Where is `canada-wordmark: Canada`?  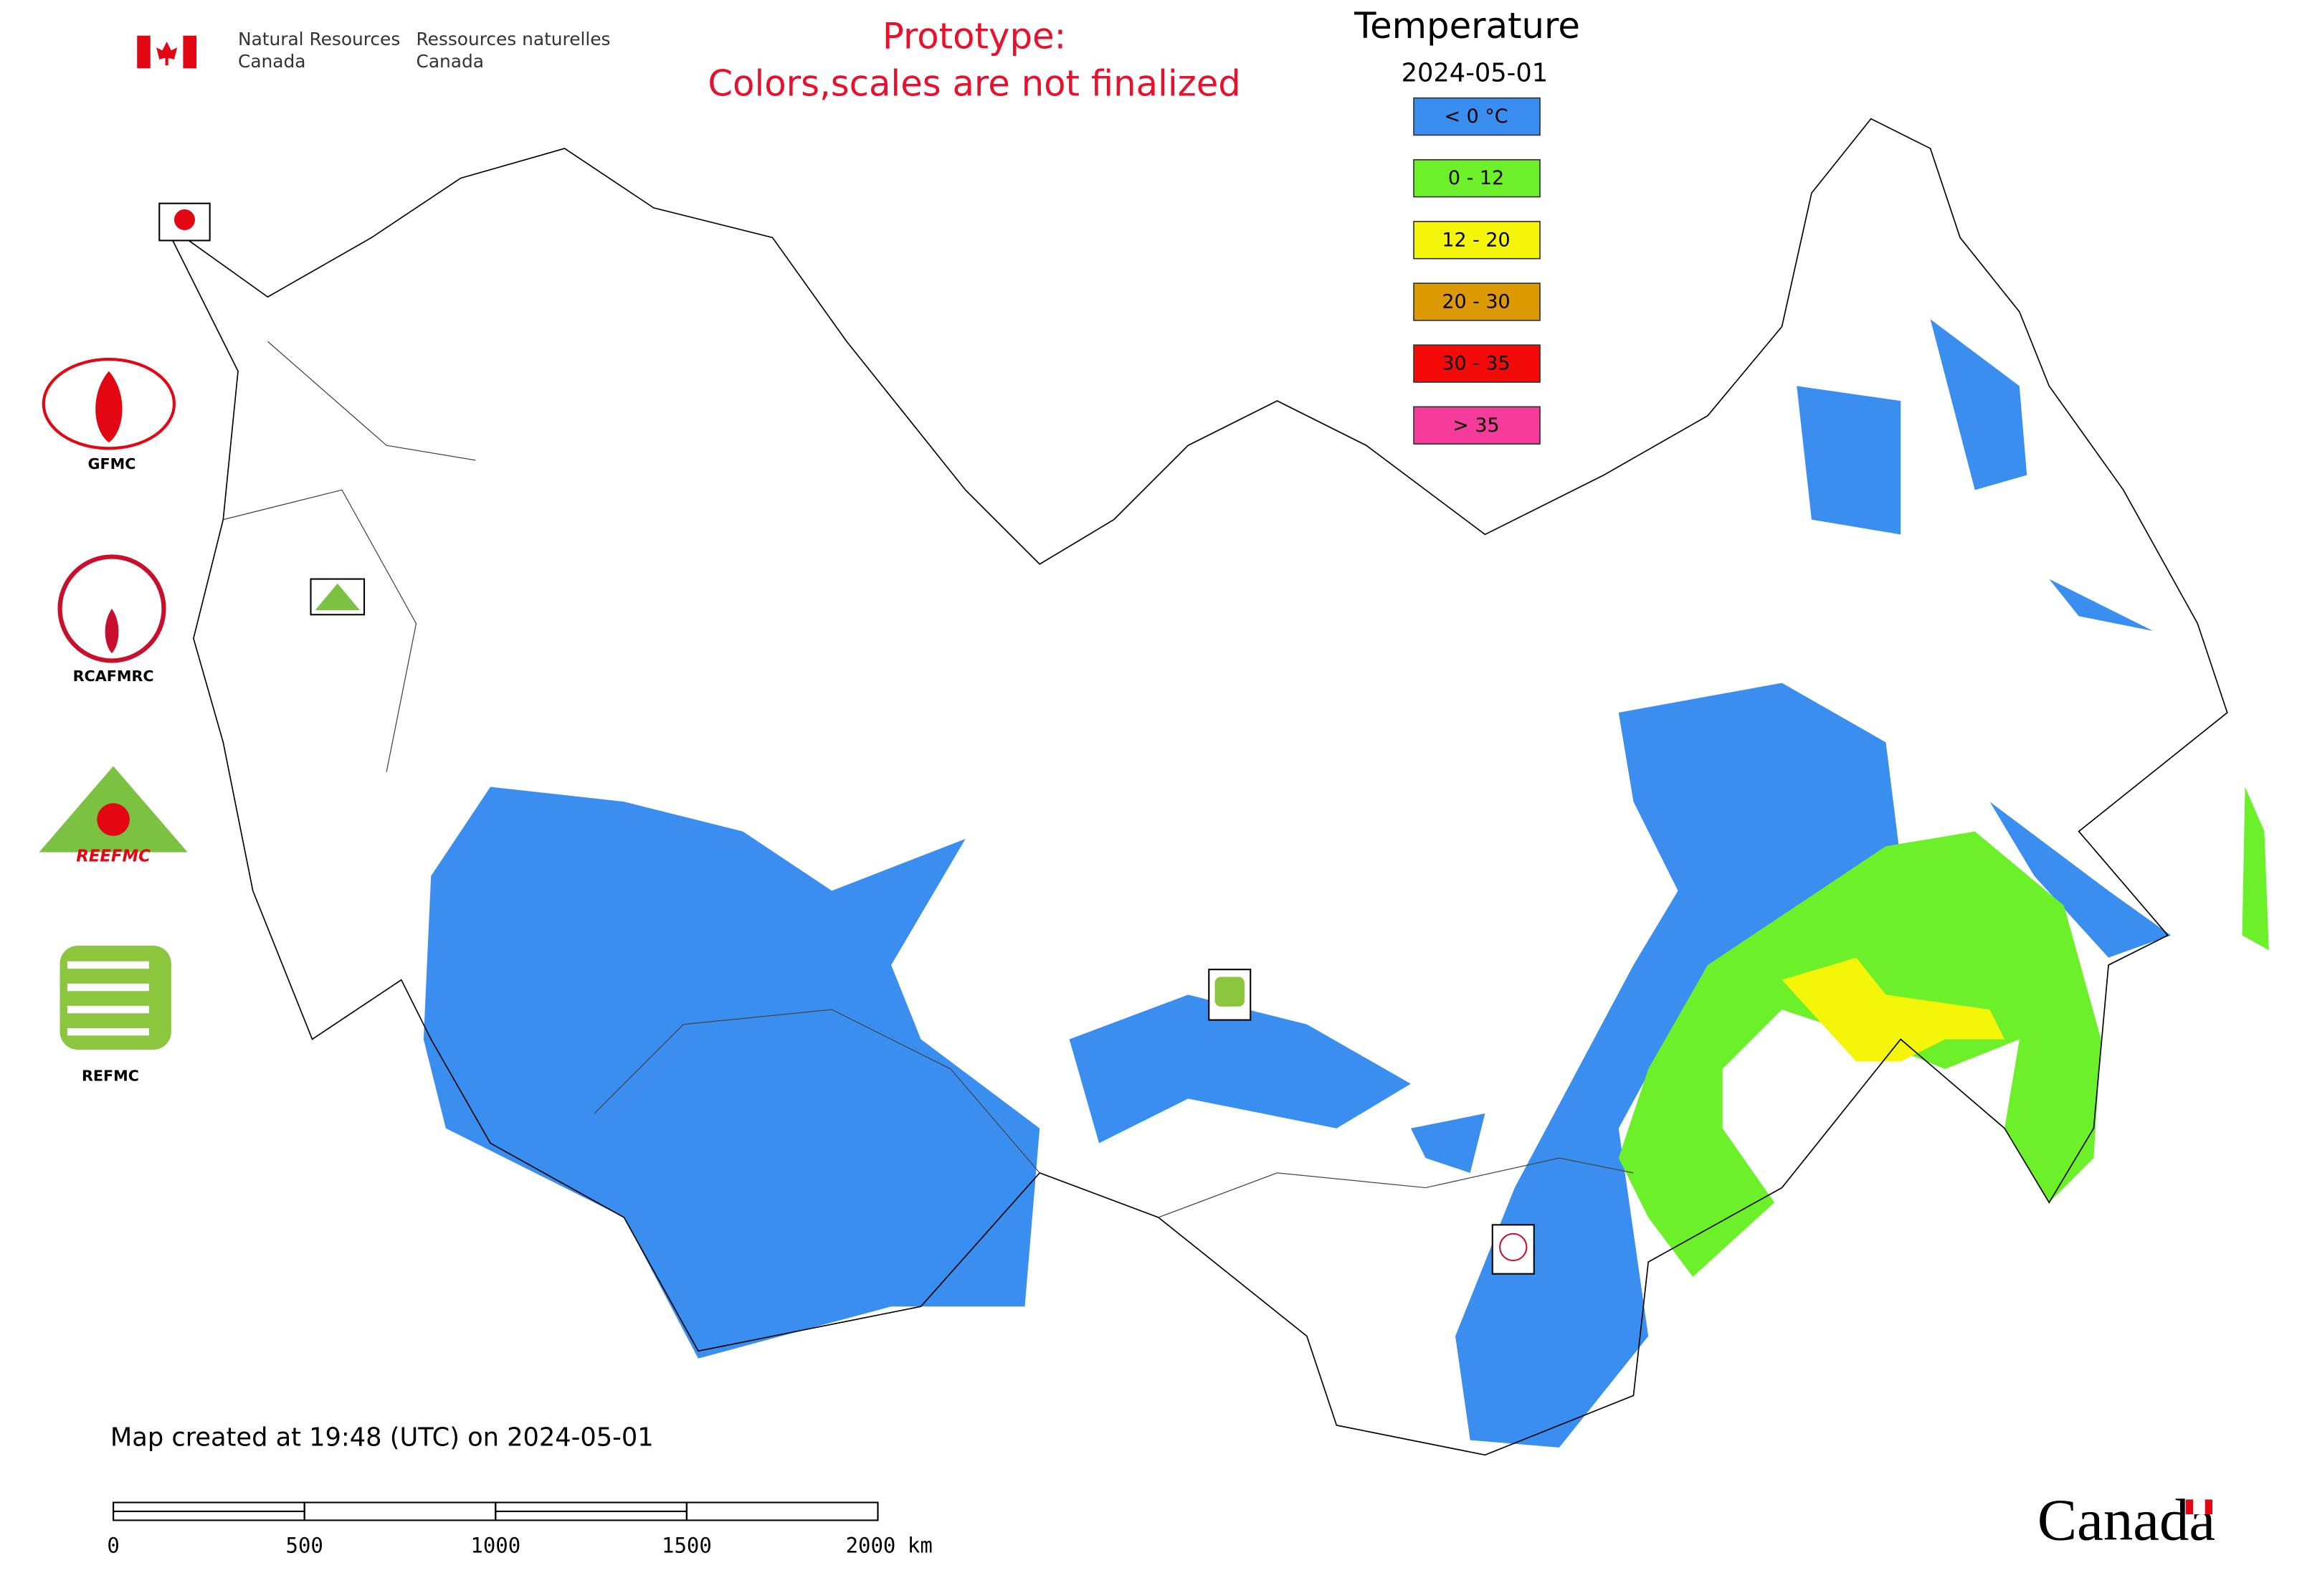 canada-wordmark: Canada is located at coordinates (2126, 1520).